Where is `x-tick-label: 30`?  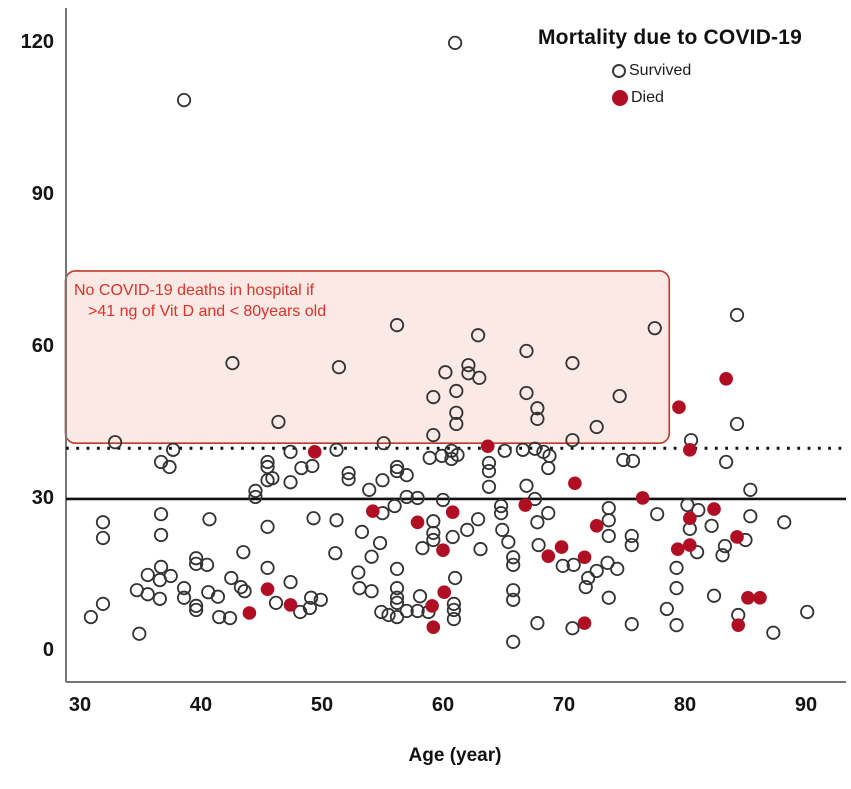
x-tick-label: 30 is located at coordinates (80, 705).